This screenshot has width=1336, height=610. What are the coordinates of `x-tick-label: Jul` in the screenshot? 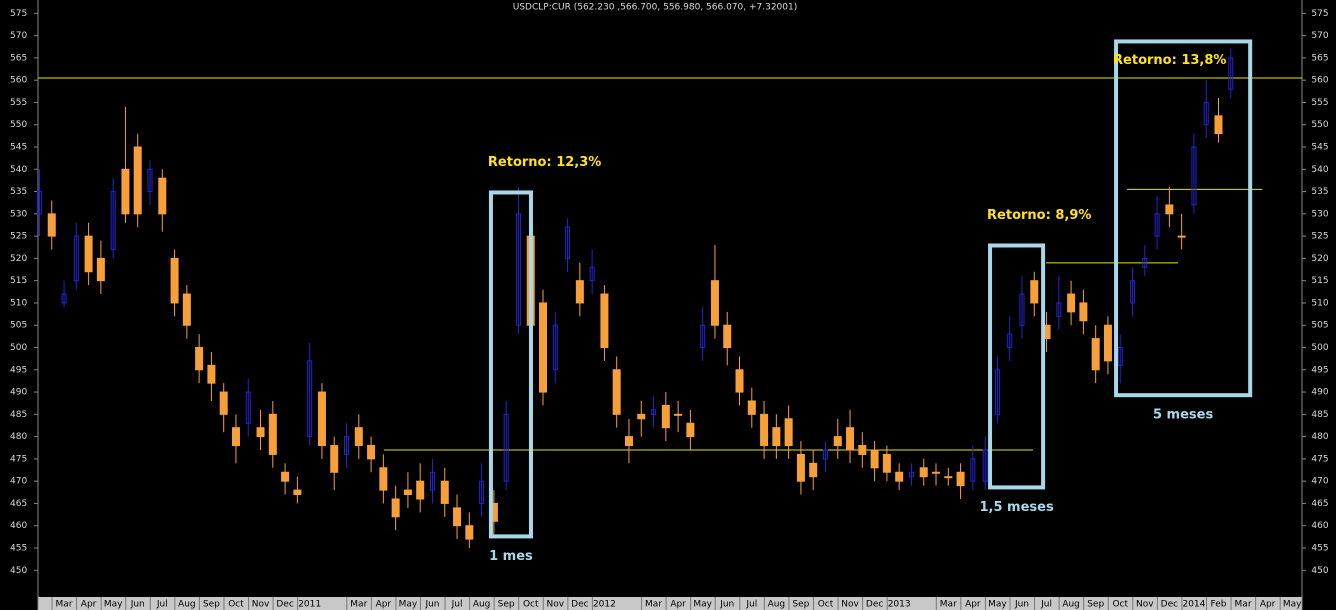 It's located at (457, 605).